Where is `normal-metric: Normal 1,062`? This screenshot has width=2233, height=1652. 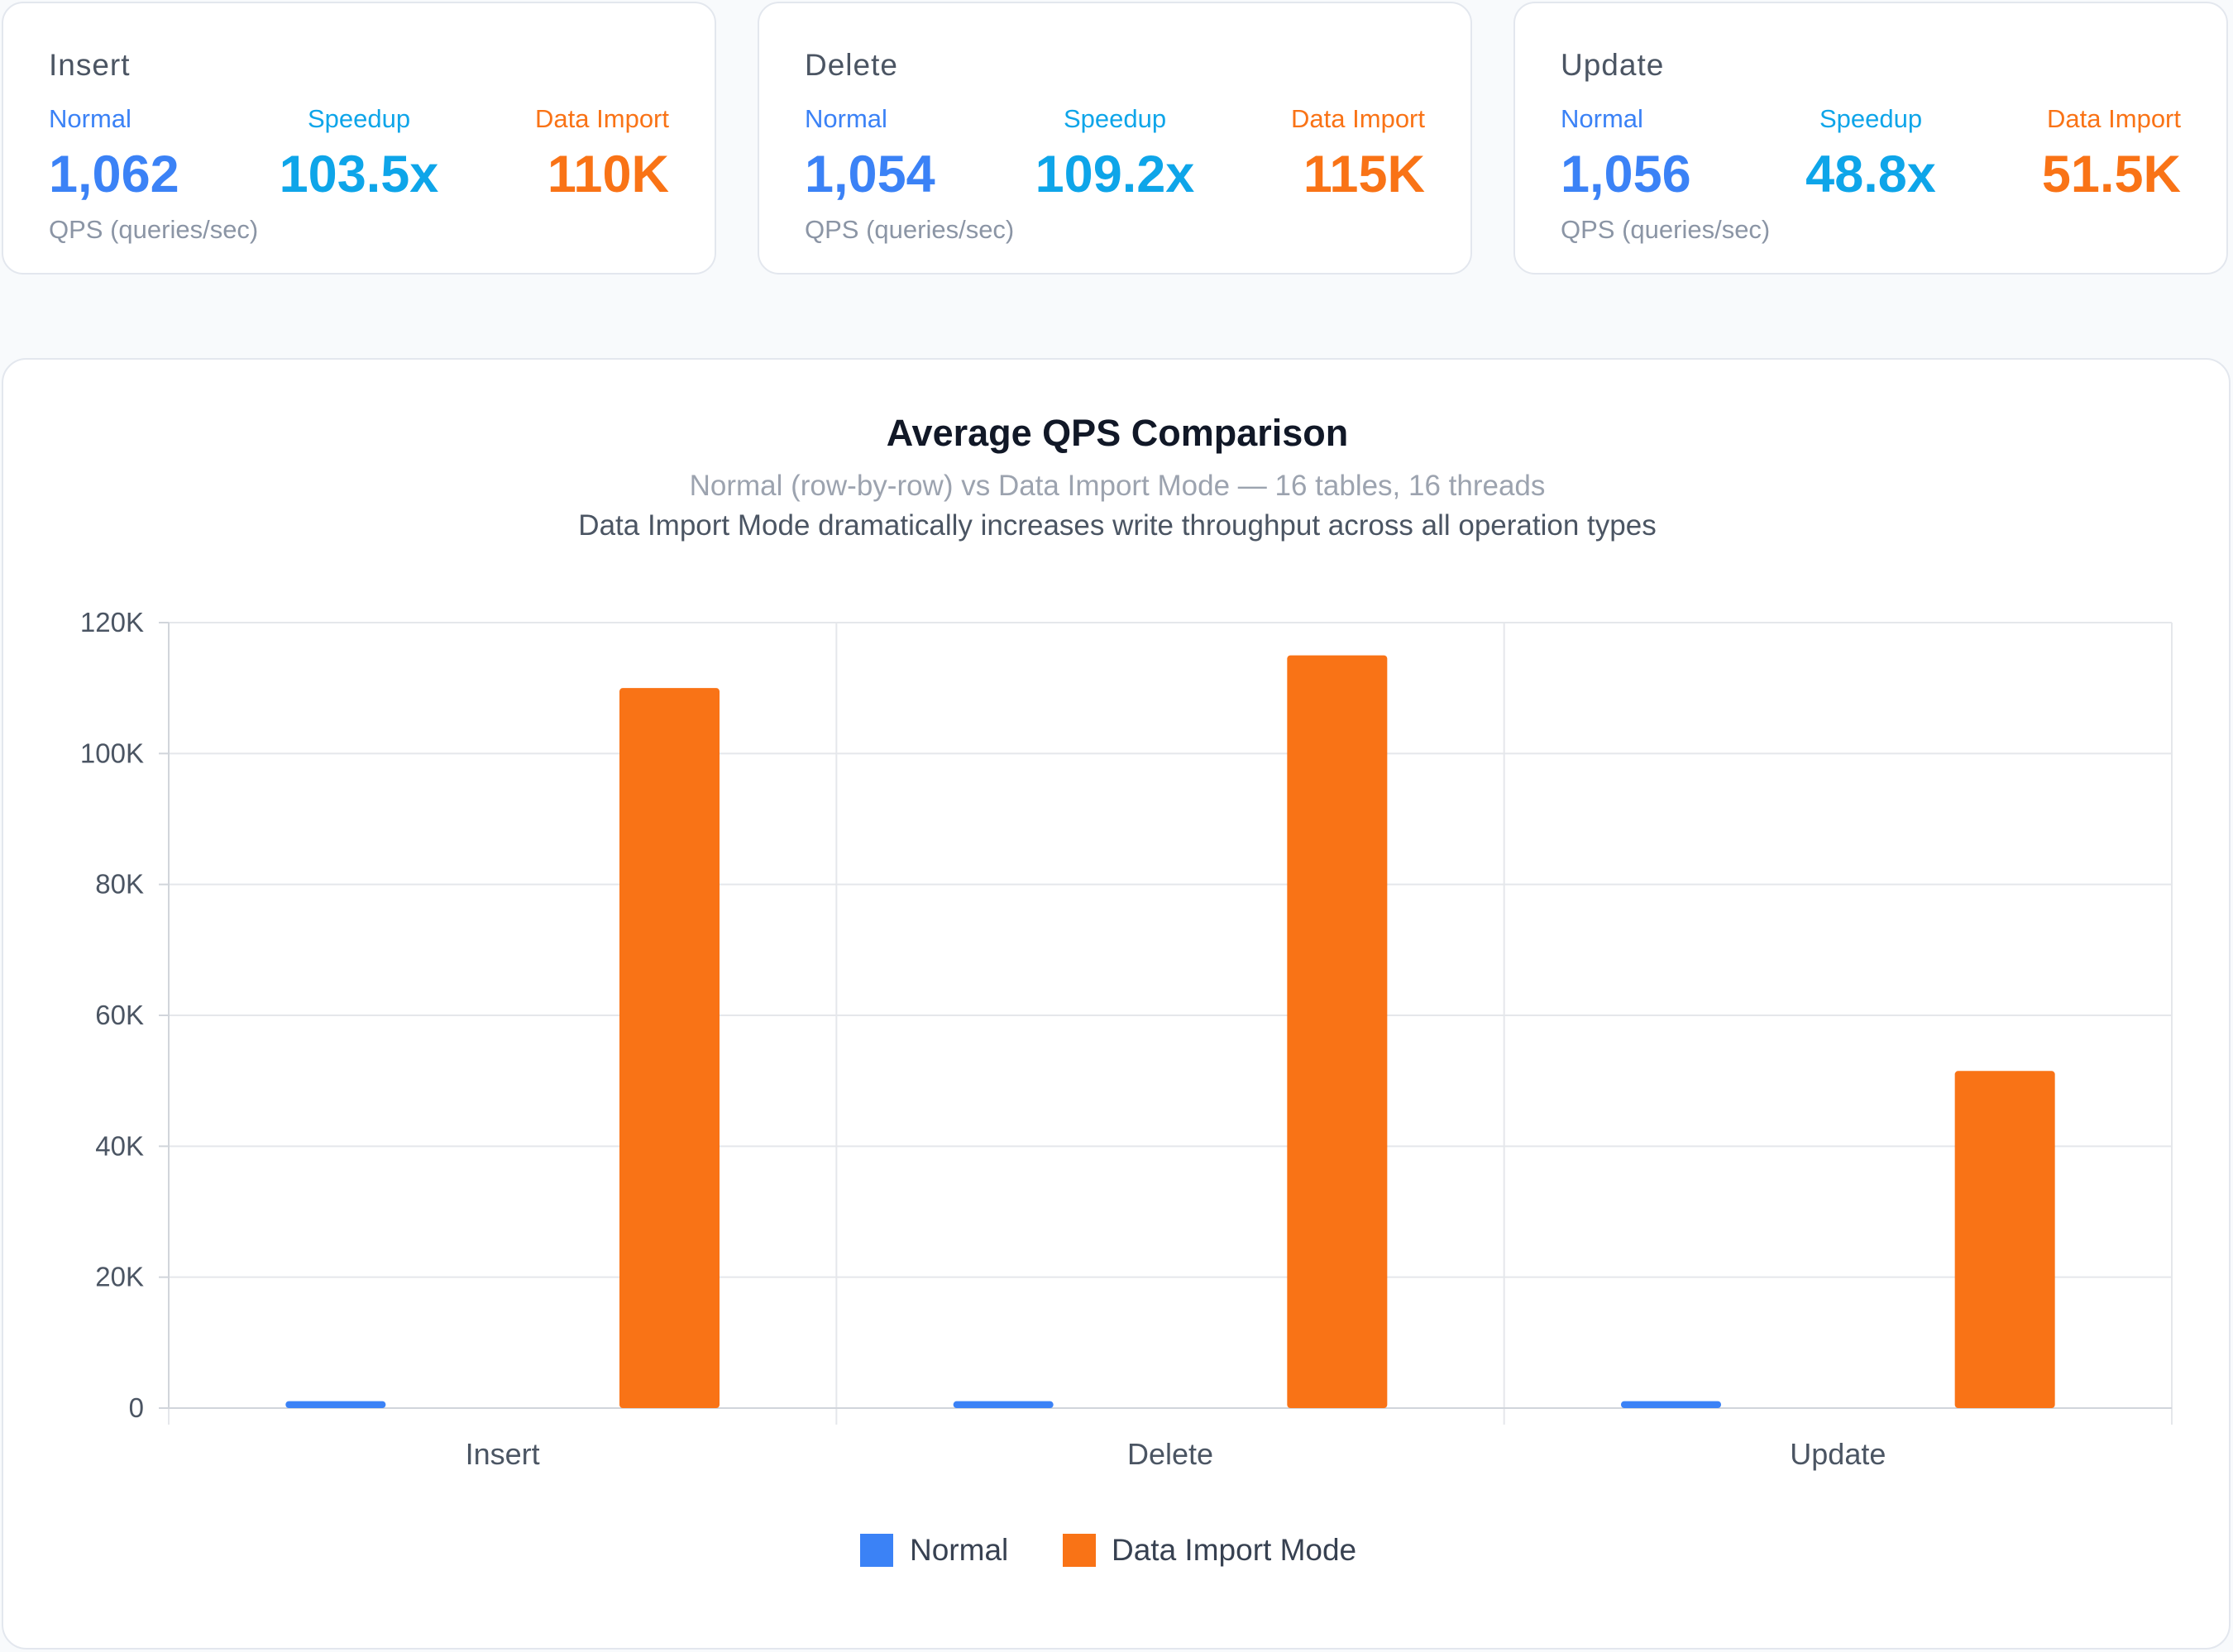 normal-metric: Normal 1,062 is located at coordinates (114, 153).